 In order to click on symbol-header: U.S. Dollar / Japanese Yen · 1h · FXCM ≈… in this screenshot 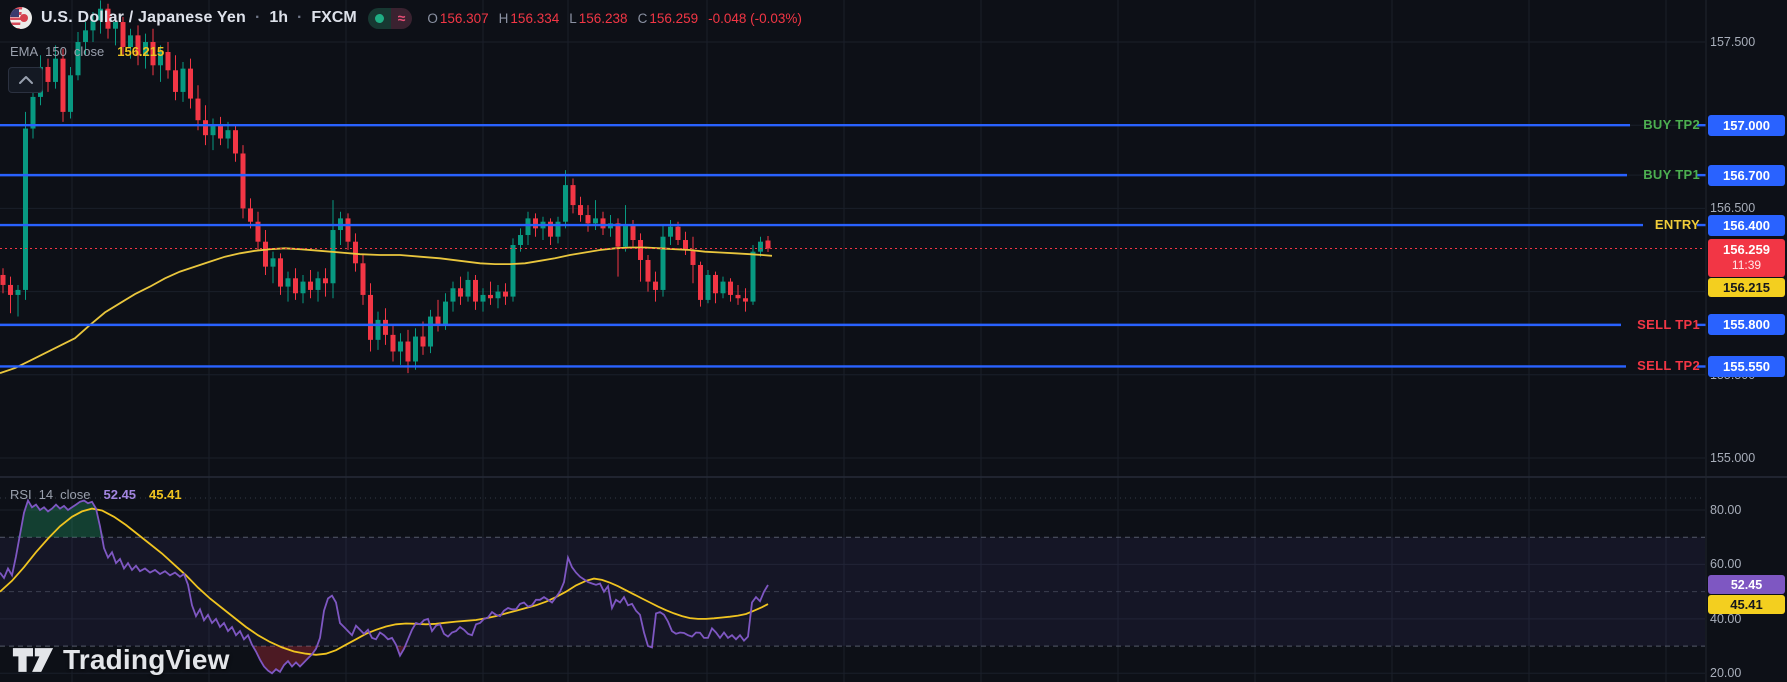, I will do `click(406, 18)`.